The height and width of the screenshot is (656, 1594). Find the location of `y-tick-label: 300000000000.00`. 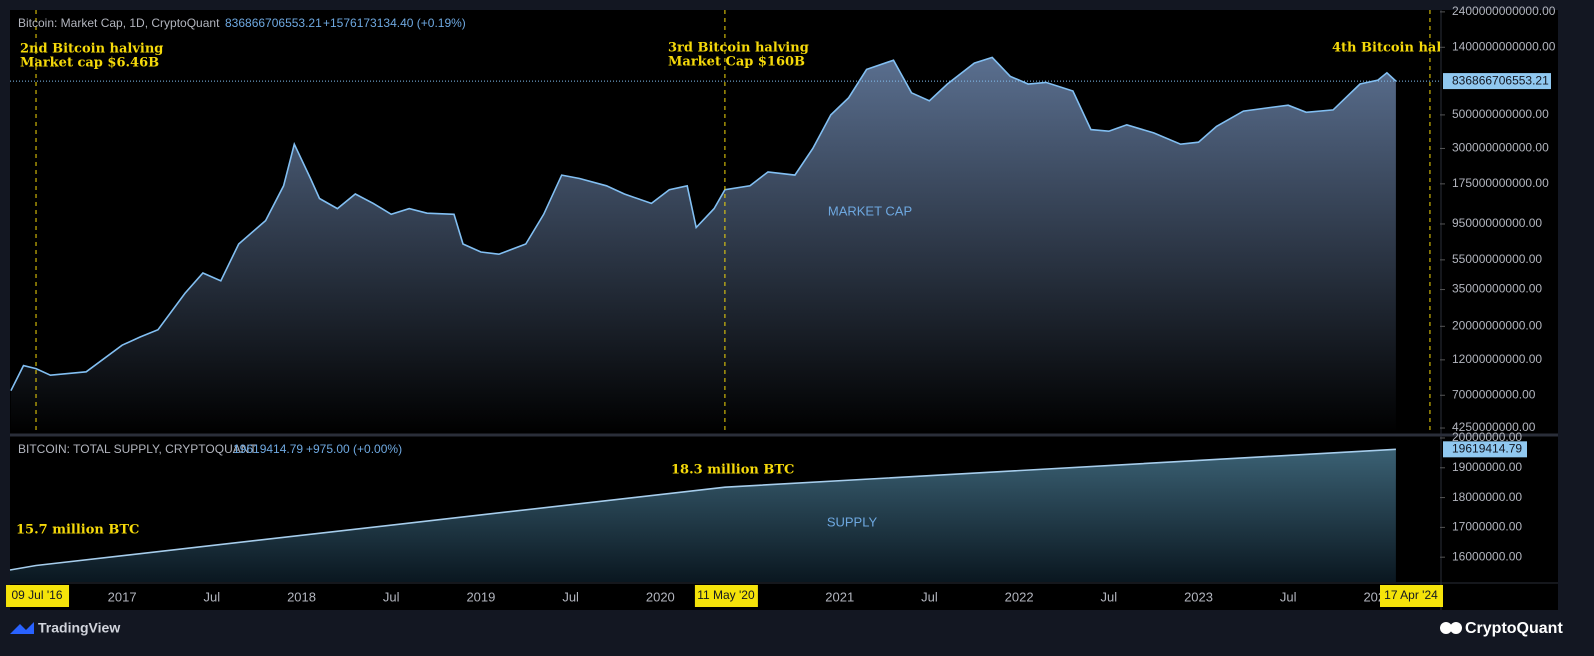

y-tick-label: 300000000000.00 is located at coordinates (1500, 148).